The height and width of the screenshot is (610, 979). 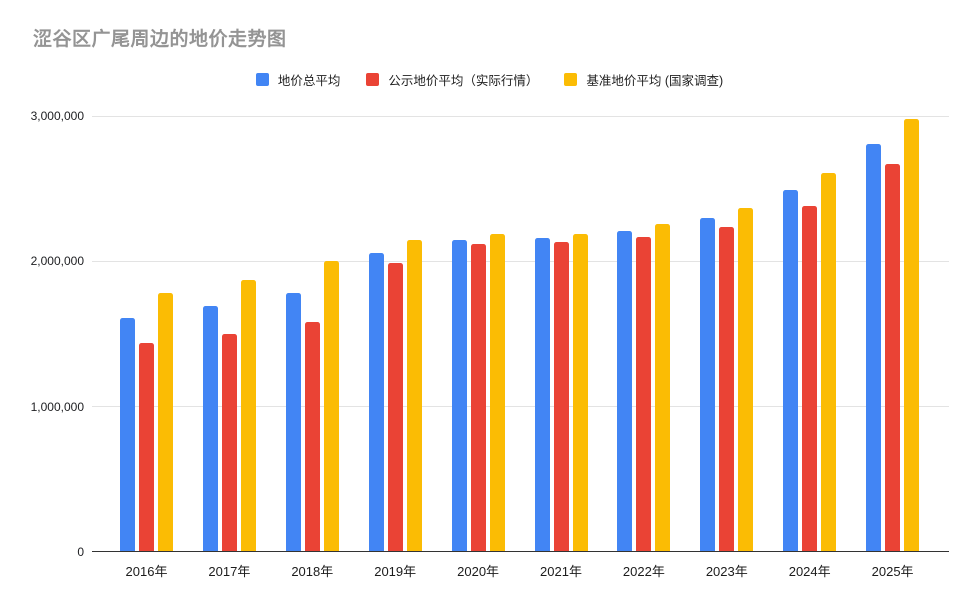 I want to click on bar-group-2025年, so click(x=893, y=335).